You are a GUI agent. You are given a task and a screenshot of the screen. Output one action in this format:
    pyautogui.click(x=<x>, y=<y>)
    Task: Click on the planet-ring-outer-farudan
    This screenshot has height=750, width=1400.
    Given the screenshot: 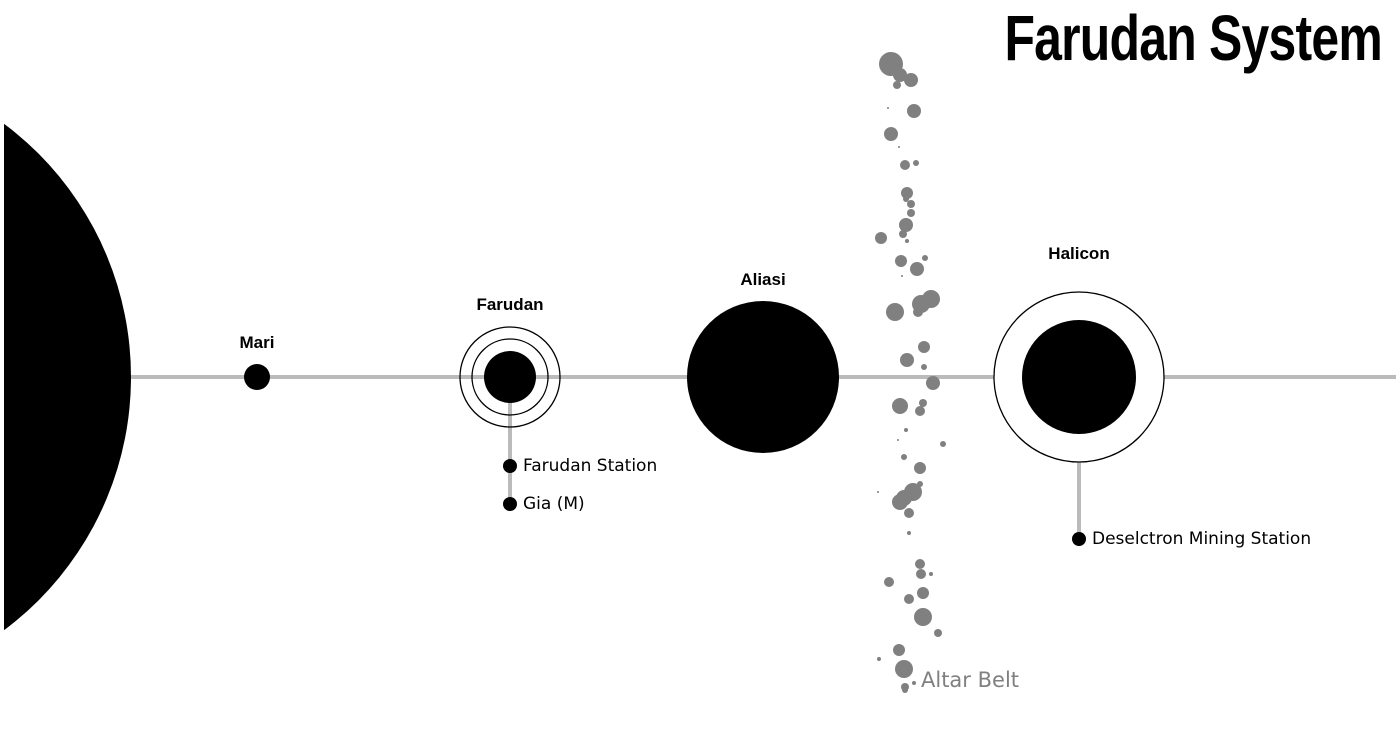 What is the action you would take?
    pyautogui.click(x=510, y=377)
    